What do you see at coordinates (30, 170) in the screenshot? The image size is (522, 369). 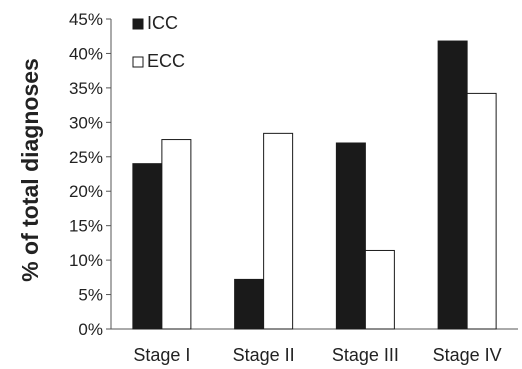 I see `y-axis-label: % of total diagnoses` at bounding box center [30, 170].